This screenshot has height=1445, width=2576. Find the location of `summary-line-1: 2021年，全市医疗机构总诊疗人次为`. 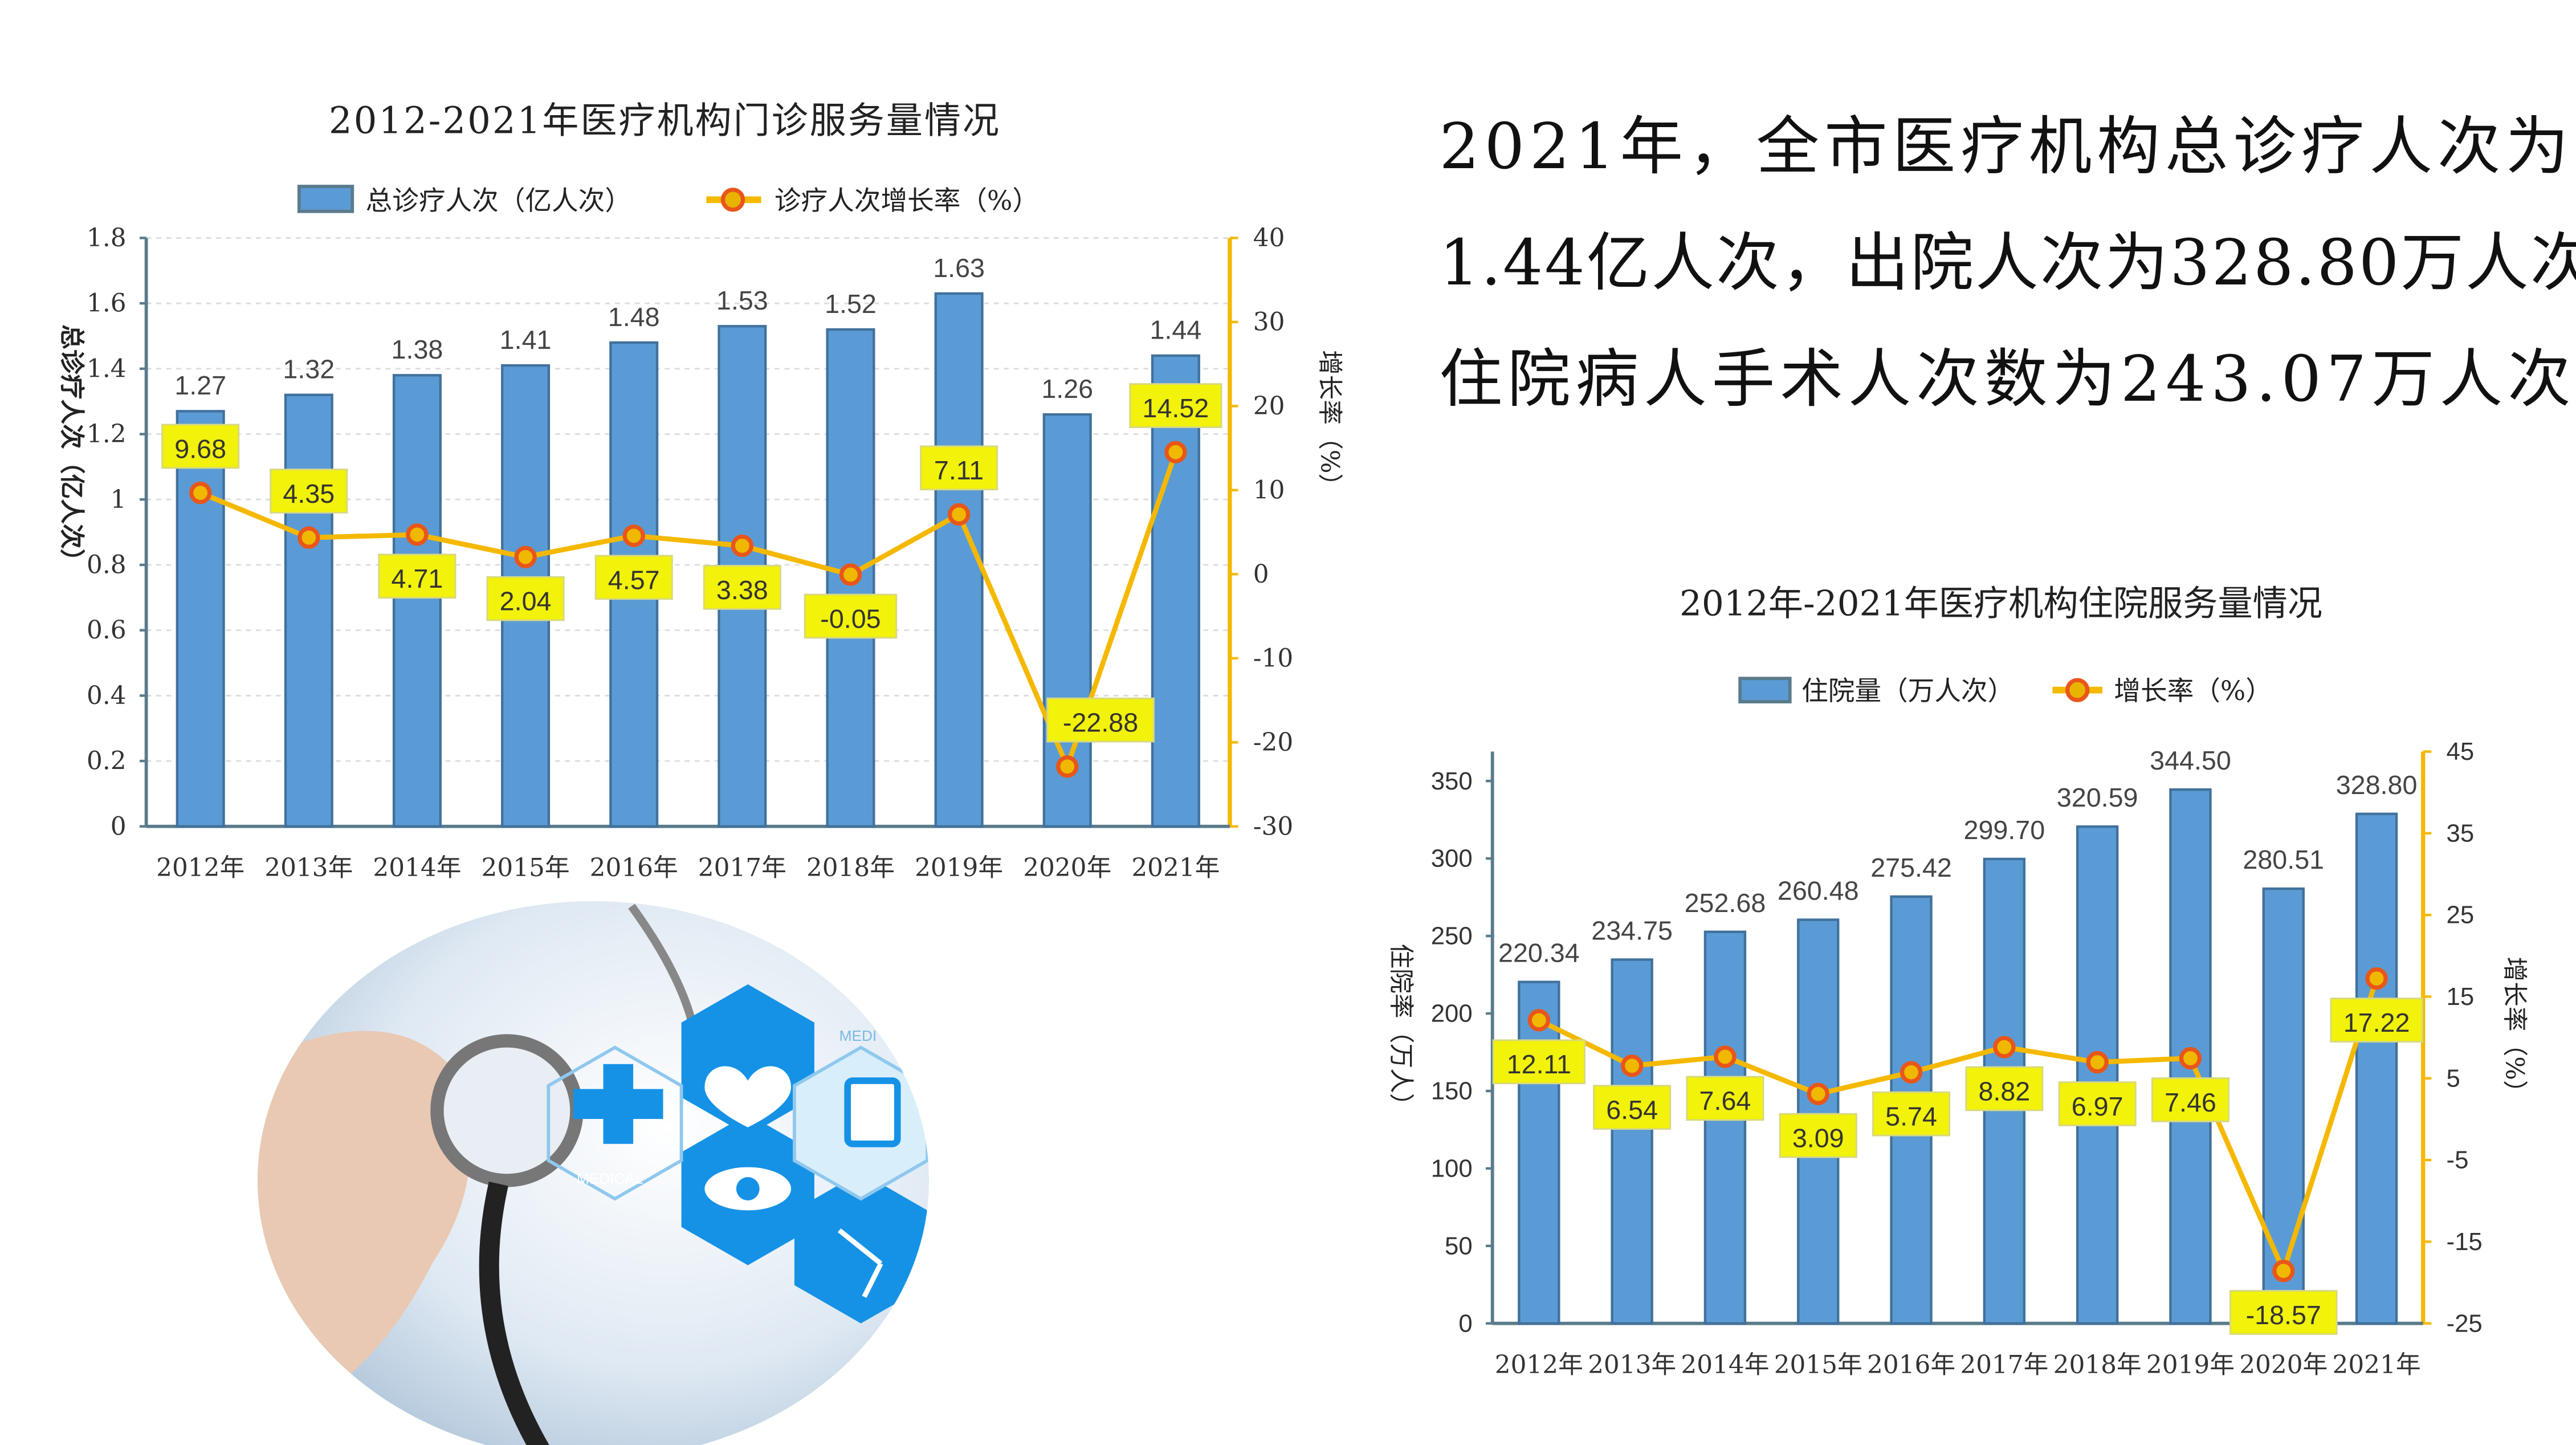

summary-line-1: 2021年，全市医疗机构总诊疗人次为 is located at coordinates (2006, 147).